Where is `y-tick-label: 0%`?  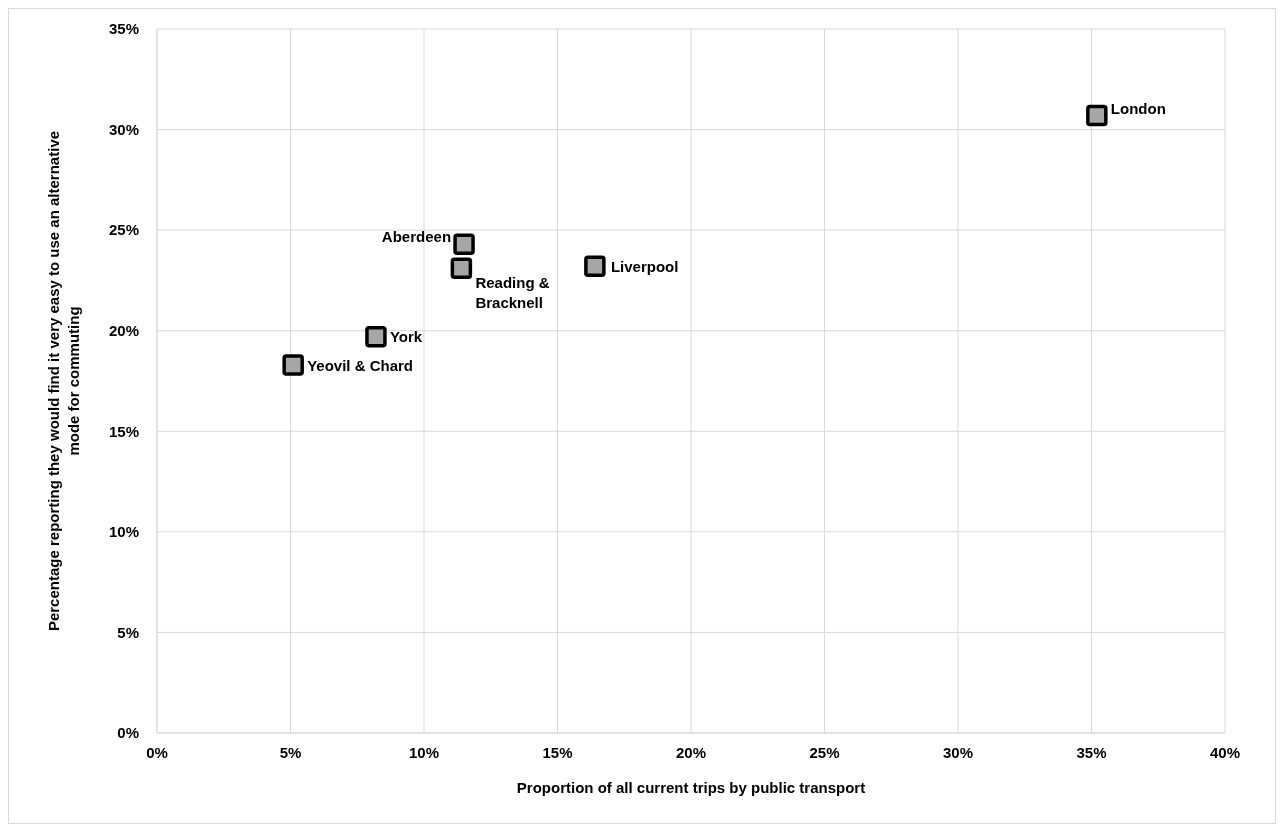
y-tick-label: 0% is located at coordinates (128, 733).